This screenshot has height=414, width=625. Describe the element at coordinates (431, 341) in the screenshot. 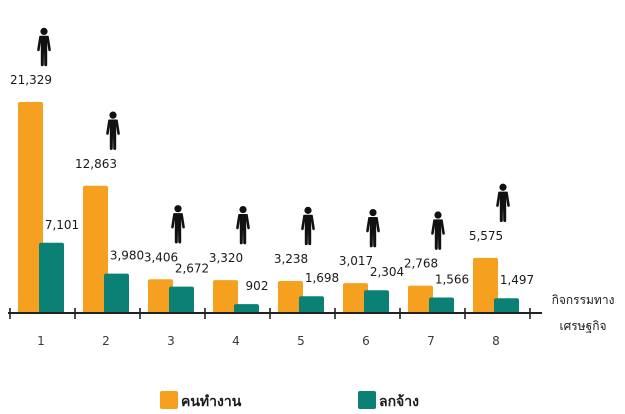

I see `x-tick-label-7: 7` at that location.